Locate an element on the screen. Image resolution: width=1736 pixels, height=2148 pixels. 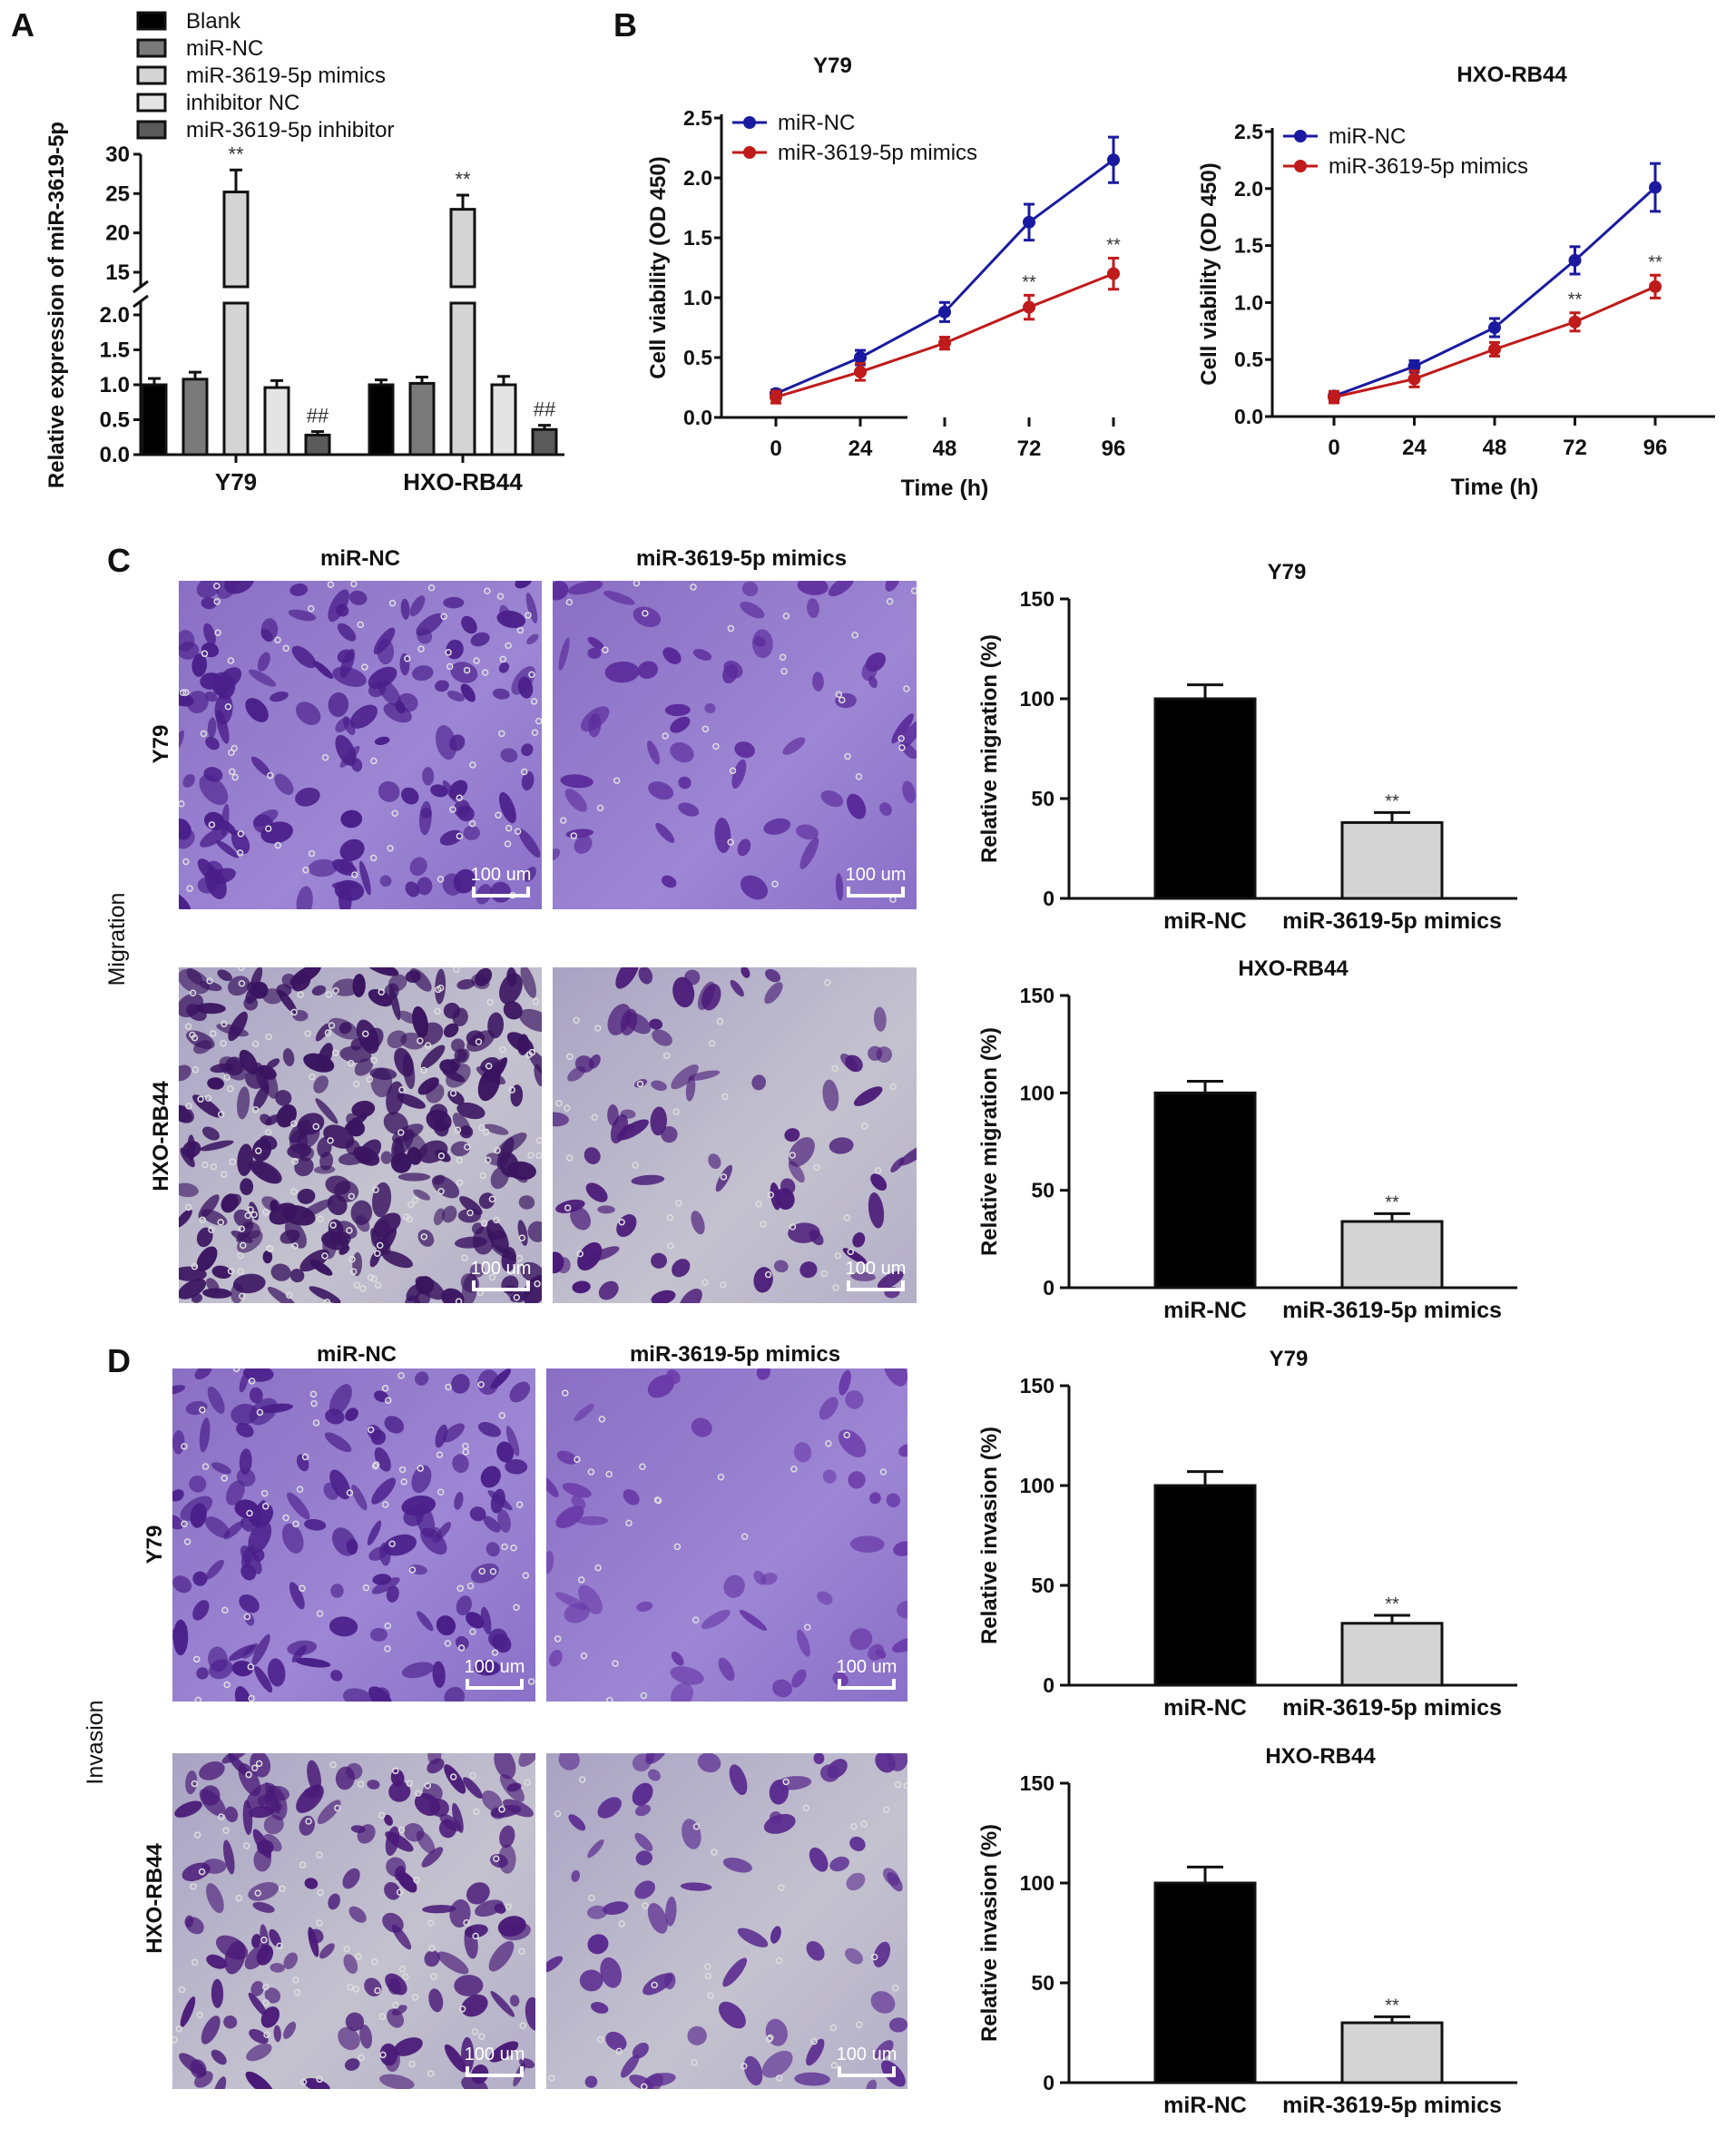
y-axis-label: Relative expression of miR-3619-5p is located at coordinates (56, 305).